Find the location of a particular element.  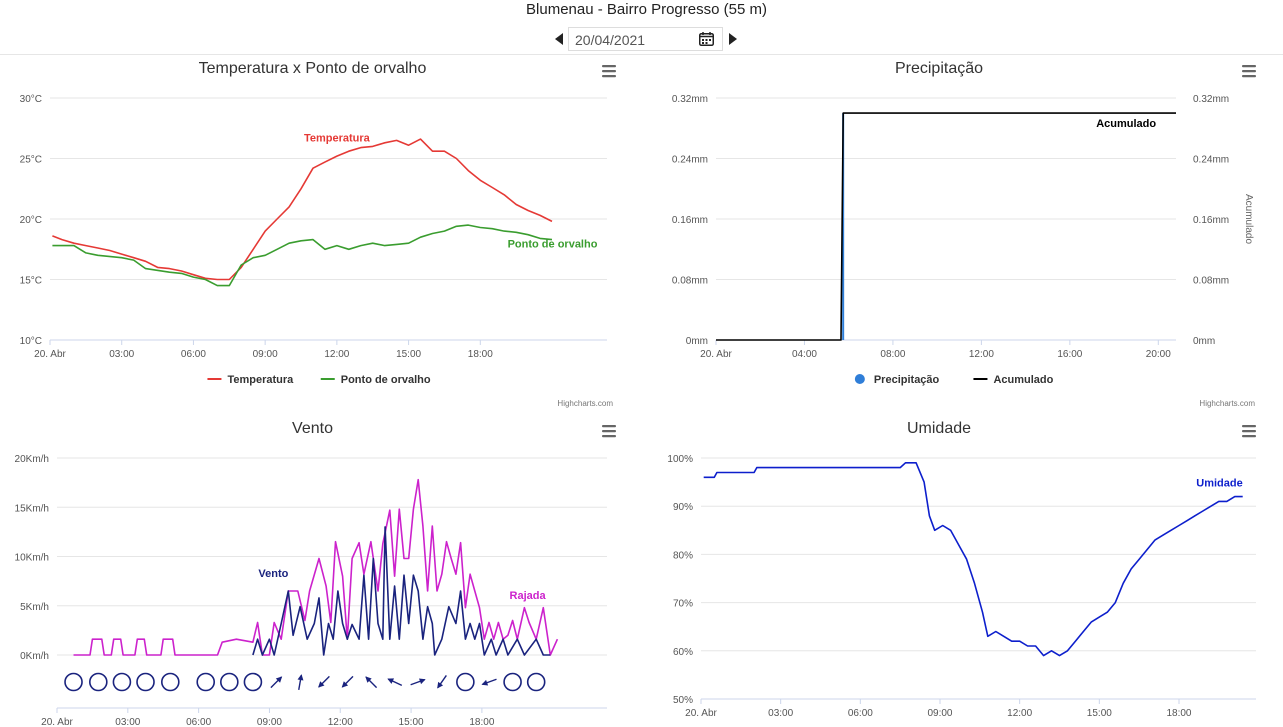

legend-label: Temperatura is located at coordinates (260, 380).